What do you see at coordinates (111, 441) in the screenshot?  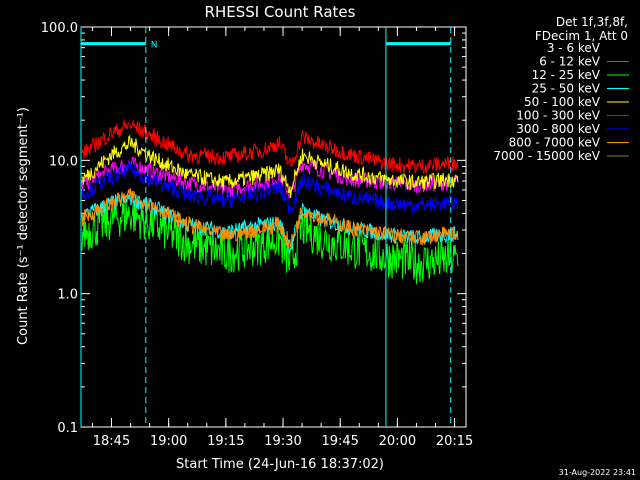 I see `x-tick-label: 18:45` at bounding box center [111, 441].